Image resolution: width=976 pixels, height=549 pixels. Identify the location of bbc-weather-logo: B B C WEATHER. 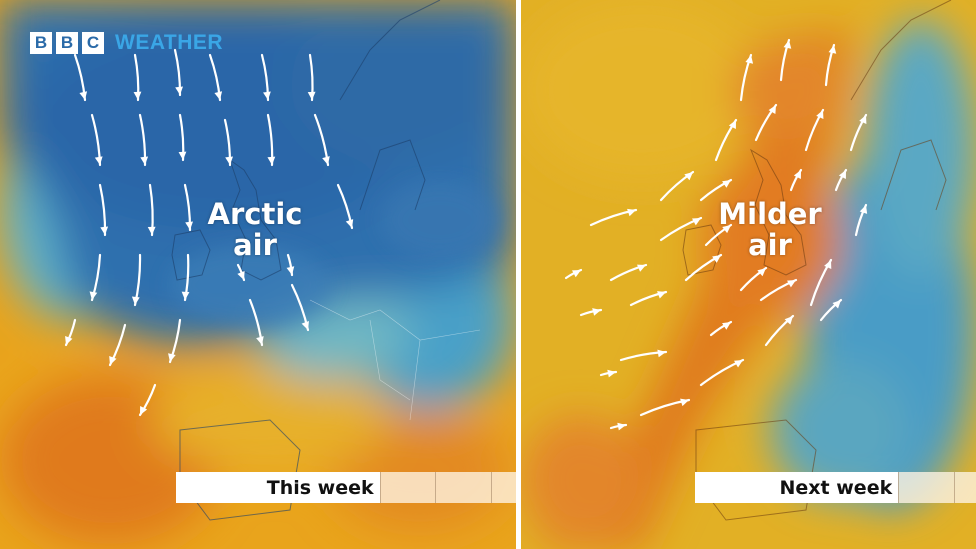
(126, 43).